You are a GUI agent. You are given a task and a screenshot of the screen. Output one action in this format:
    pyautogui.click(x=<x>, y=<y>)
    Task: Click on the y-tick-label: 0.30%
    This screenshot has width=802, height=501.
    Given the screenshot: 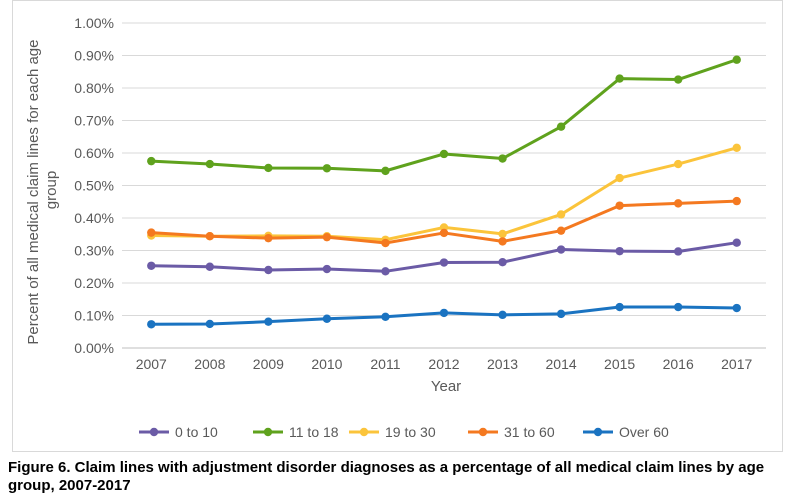 What is the action you would take?
    pyautogui.click(x=94, y=251)
    